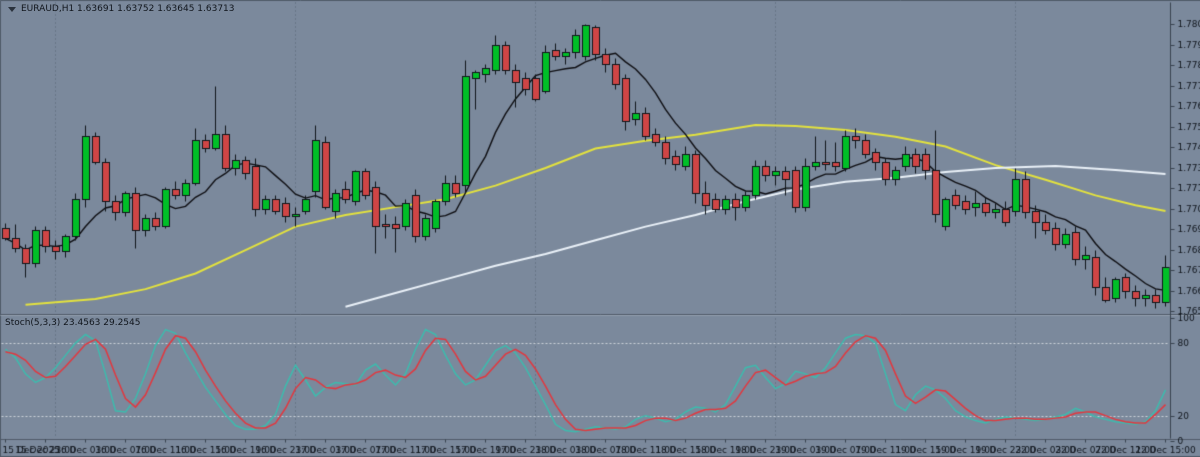 The height and width of the screenshot is (457, 1200). Describe the element at coordinates (600, 448) in the screenshot. I see `time-axis` at that location.